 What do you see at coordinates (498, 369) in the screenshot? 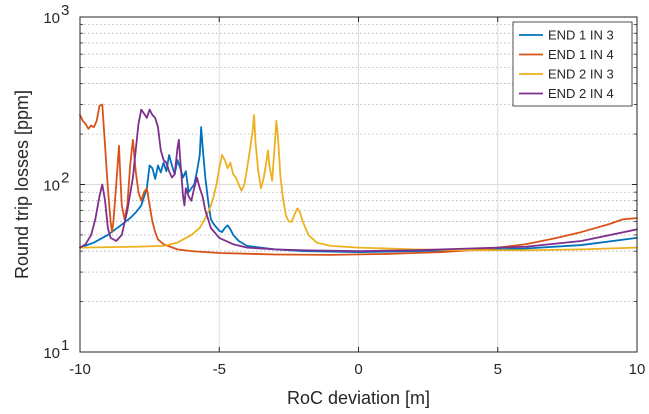
I see `x-tick-label: 5` at bounding box center [498, 369].